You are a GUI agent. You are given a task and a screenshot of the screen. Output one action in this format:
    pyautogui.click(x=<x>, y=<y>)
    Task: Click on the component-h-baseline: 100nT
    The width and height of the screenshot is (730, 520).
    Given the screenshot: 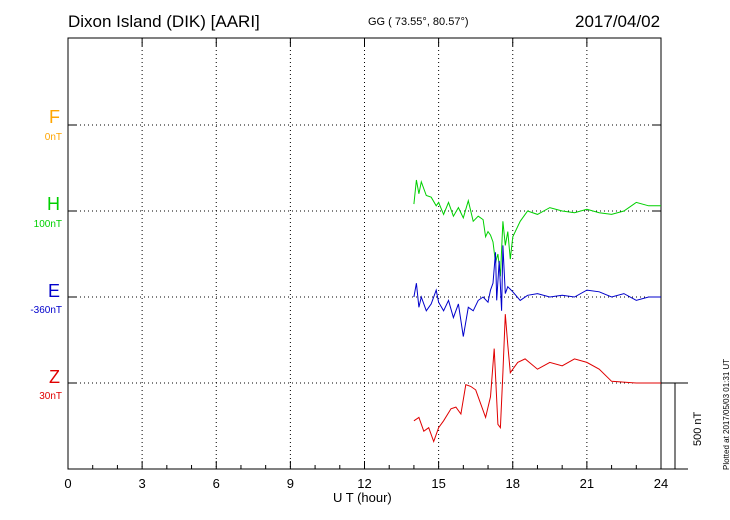 What is the action you would take?
    pyautogui.click(x=47, y=224)
    